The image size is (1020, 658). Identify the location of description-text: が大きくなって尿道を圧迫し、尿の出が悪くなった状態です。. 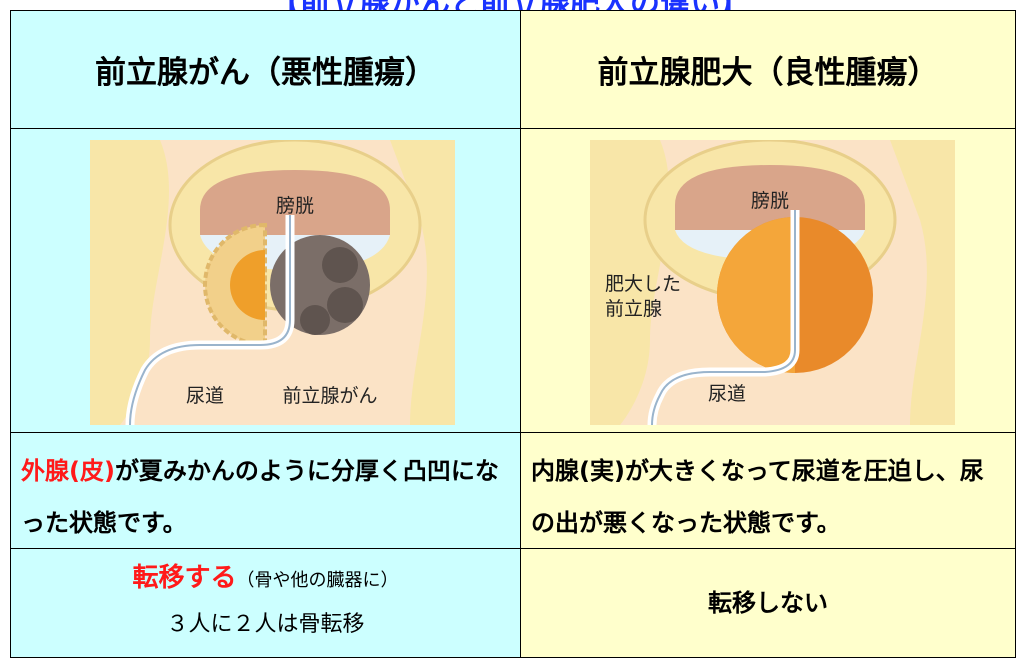
(757, 497).